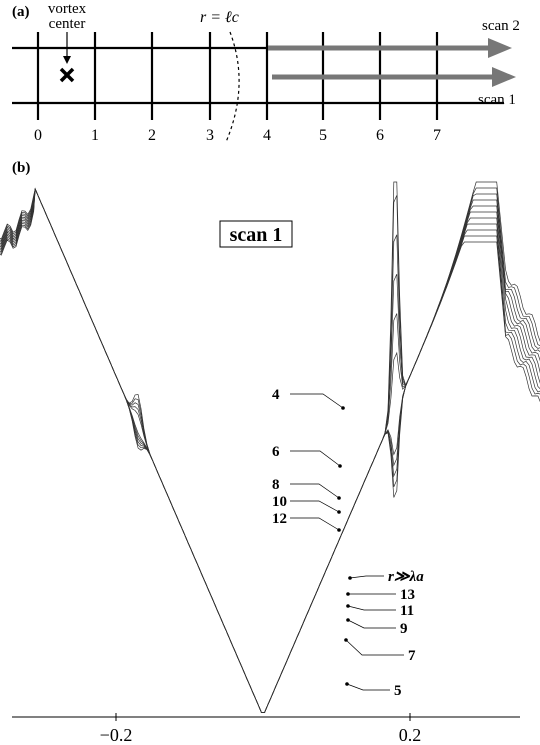 This screenshot has height=745, width=540. What do you see at coordinates (407, 595) in the screenshot?
I see `curve-label: 13` at bounding box center [407, 595].